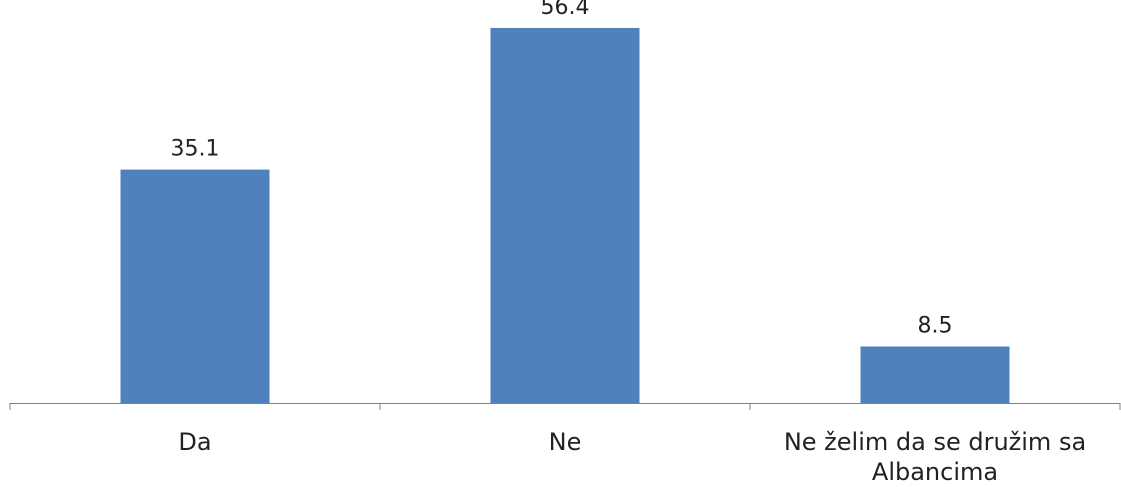 This screenshot has width=1121, height=487. I want to click on data-label: 8.5, so click(935, 325).